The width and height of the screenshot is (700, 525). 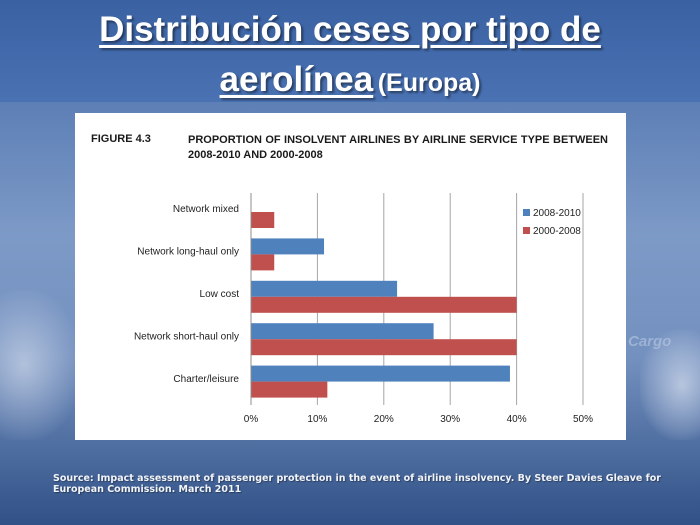 I want to click on figure-label: FIGURE 4.3, so click(x=121, y=139).